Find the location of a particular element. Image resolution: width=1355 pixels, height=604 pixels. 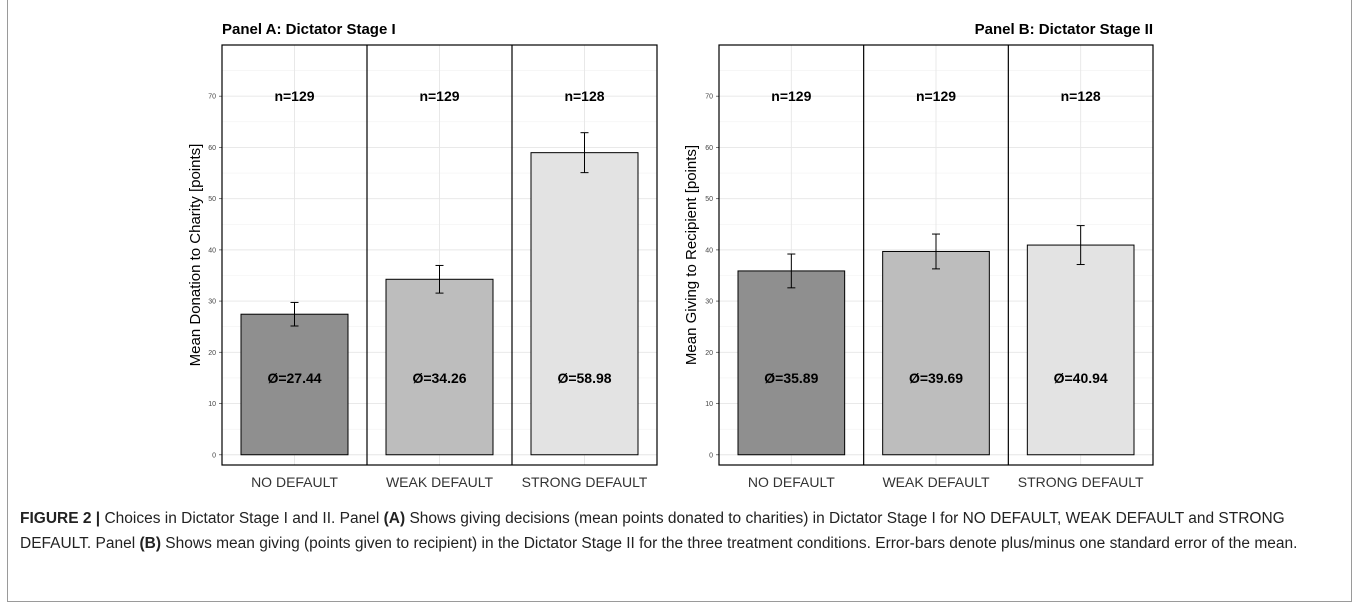

panel-a-value-label-2: Ø=34.26 is located at coordinates (439, 378).